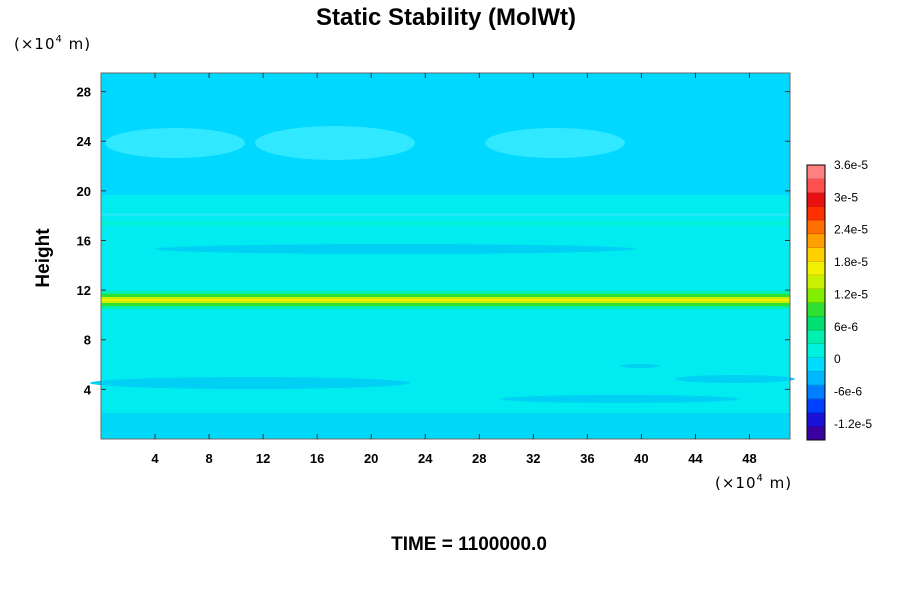 The image size is (900, 600). I want to click on x-tick-label: 28, so click(479, 458).